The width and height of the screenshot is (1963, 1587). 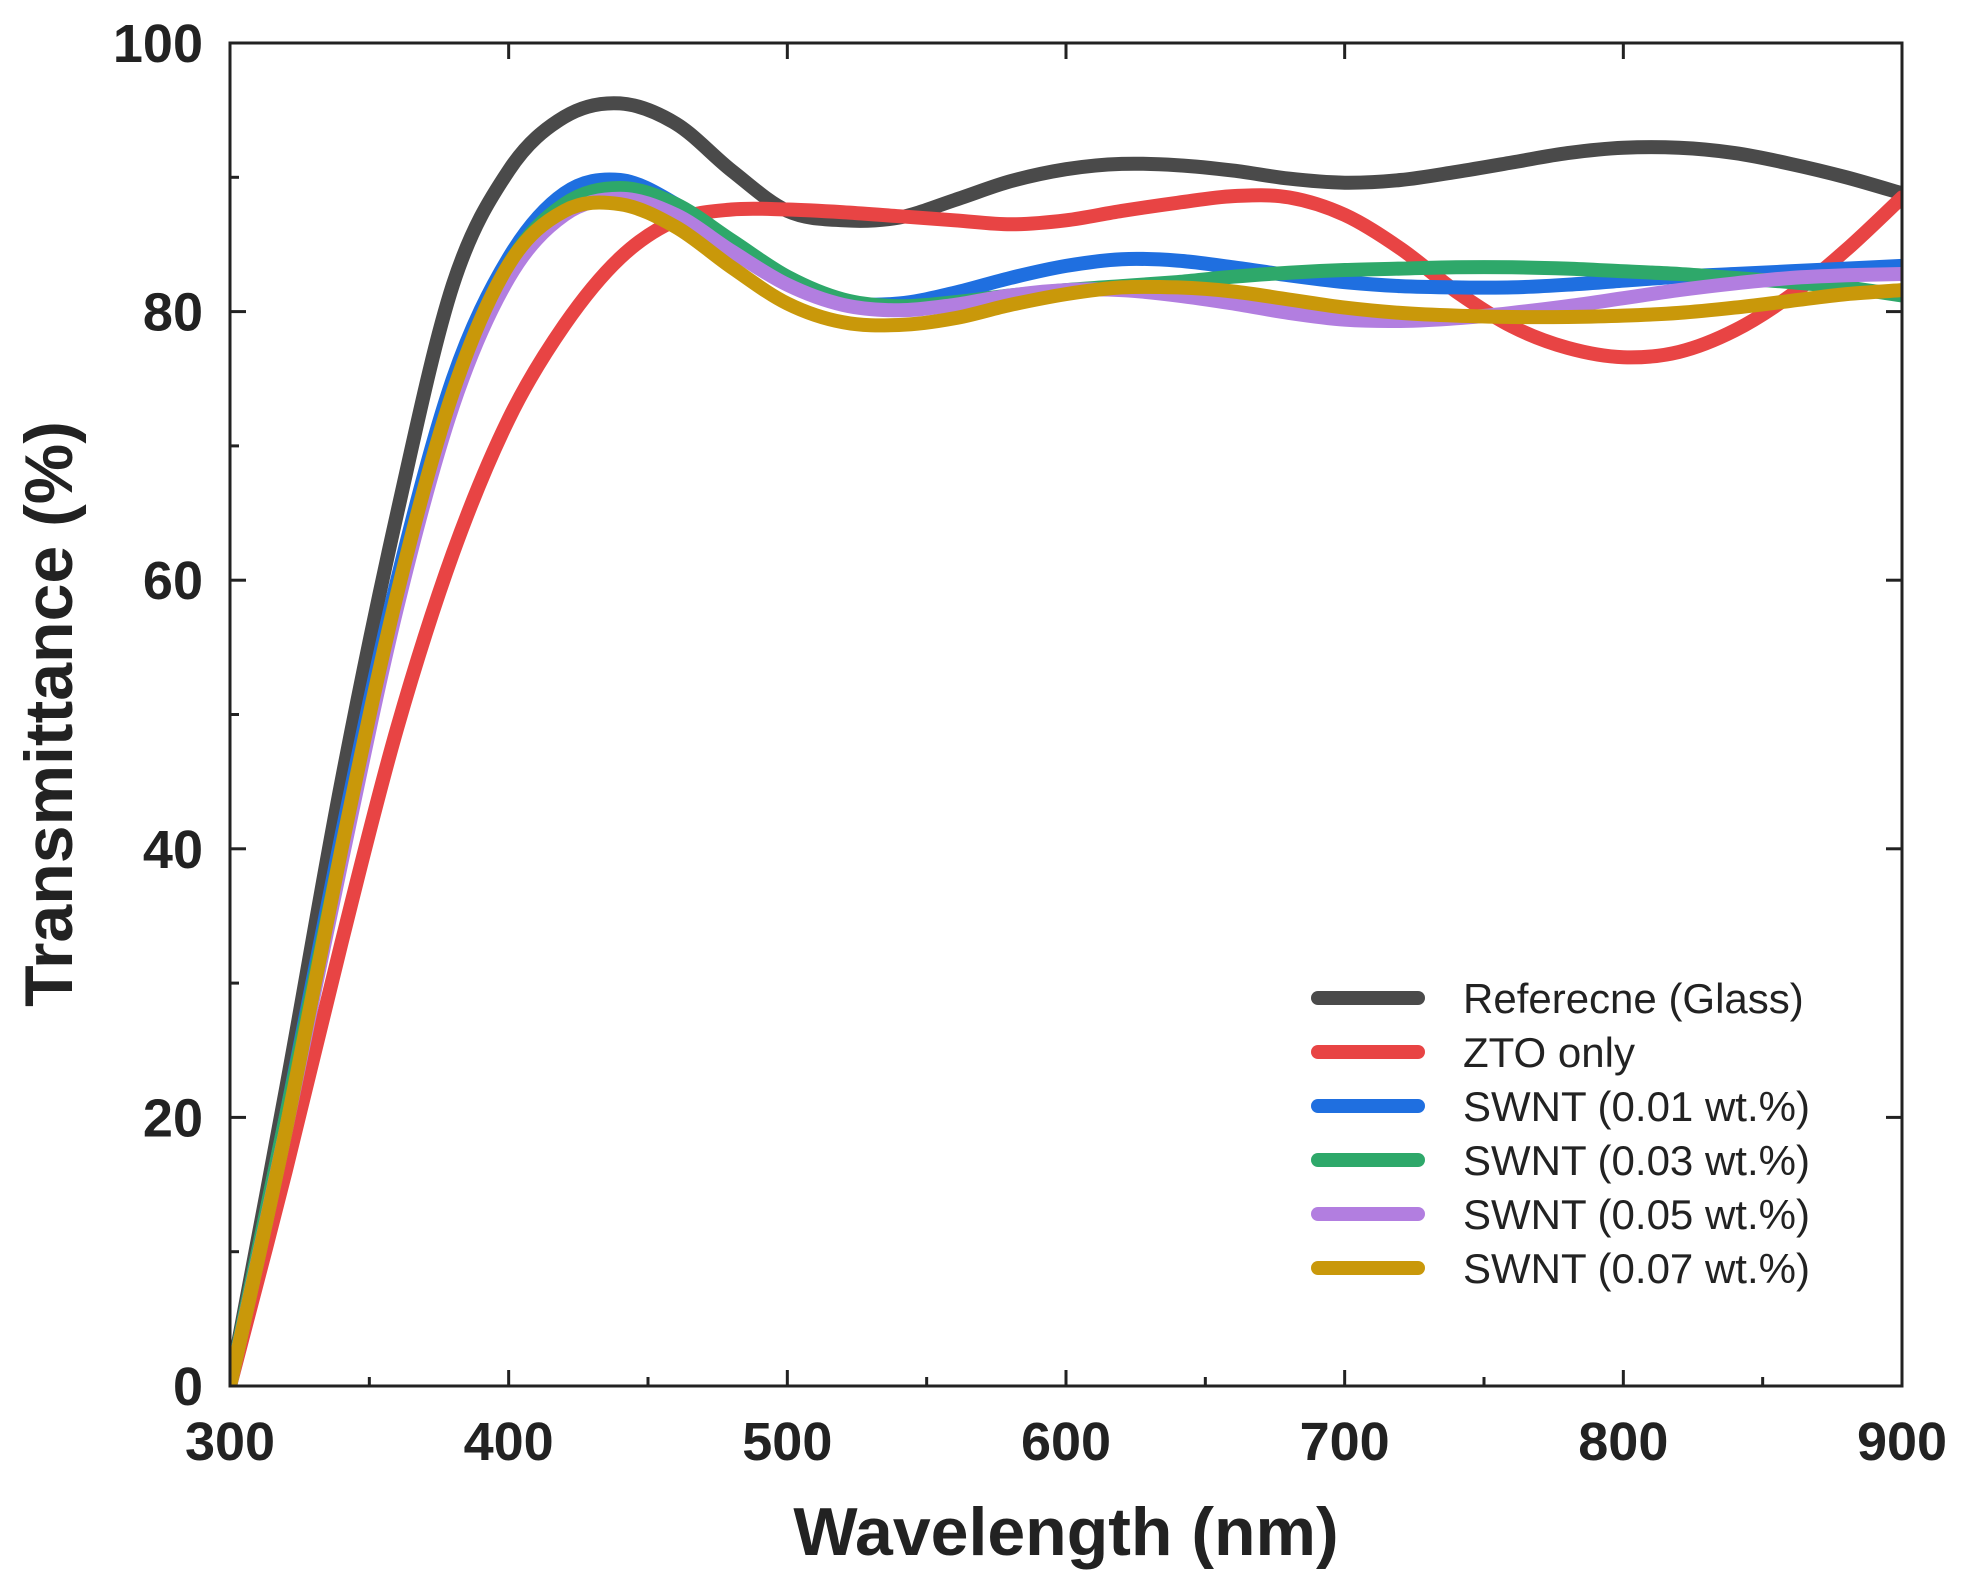 I want to click on legend-label: SWNT (0.01 wt.%), so click(x=1636, y=1106).